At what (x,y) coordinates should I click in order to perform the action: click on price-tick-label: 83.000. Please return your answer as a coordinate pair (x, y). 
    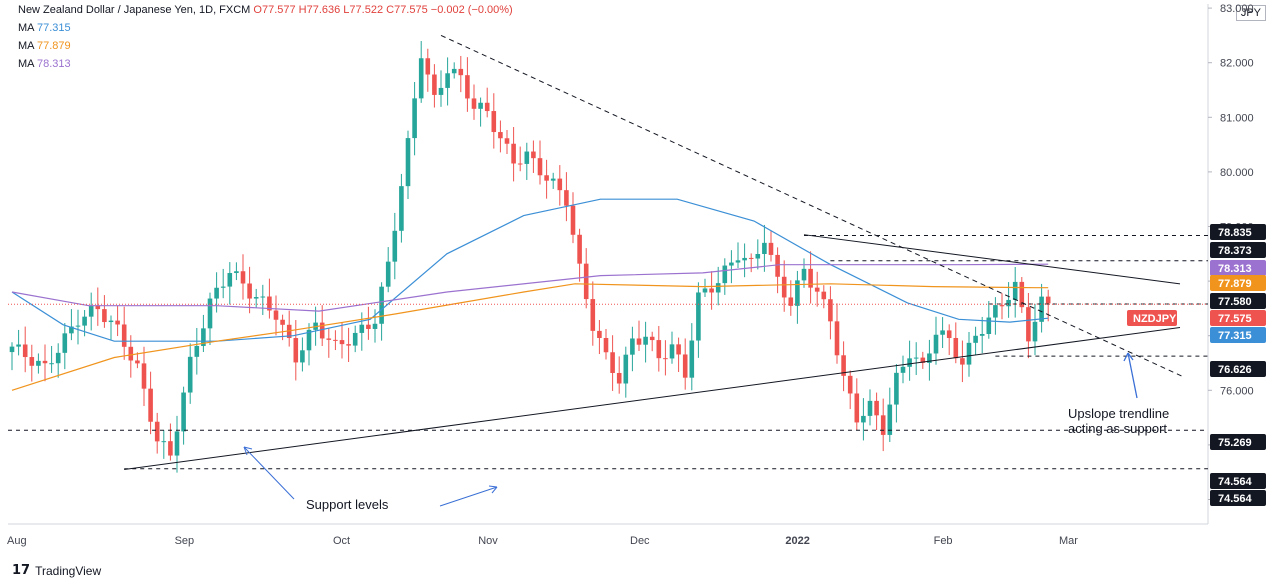
    Looking at the image, I should click on (1237, 9).